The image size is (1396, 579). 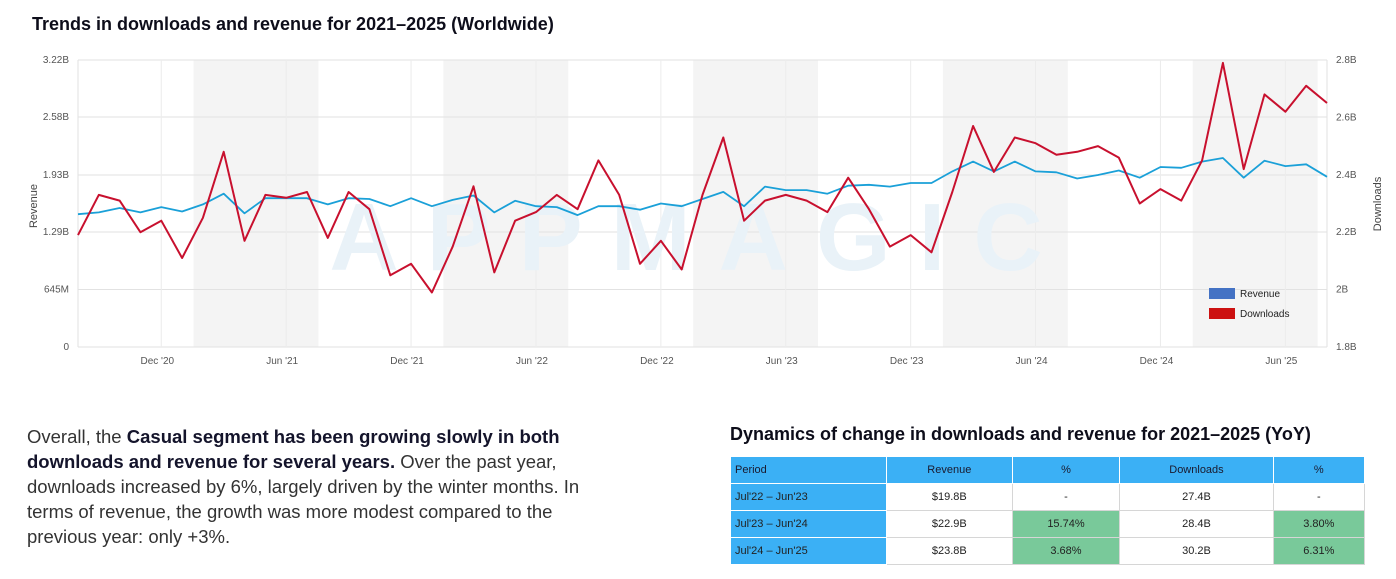 What do you see at coordinates (949, 470) in the screenshot?
I see `header-revenue: Revenue` at bounding box center [949, 470].